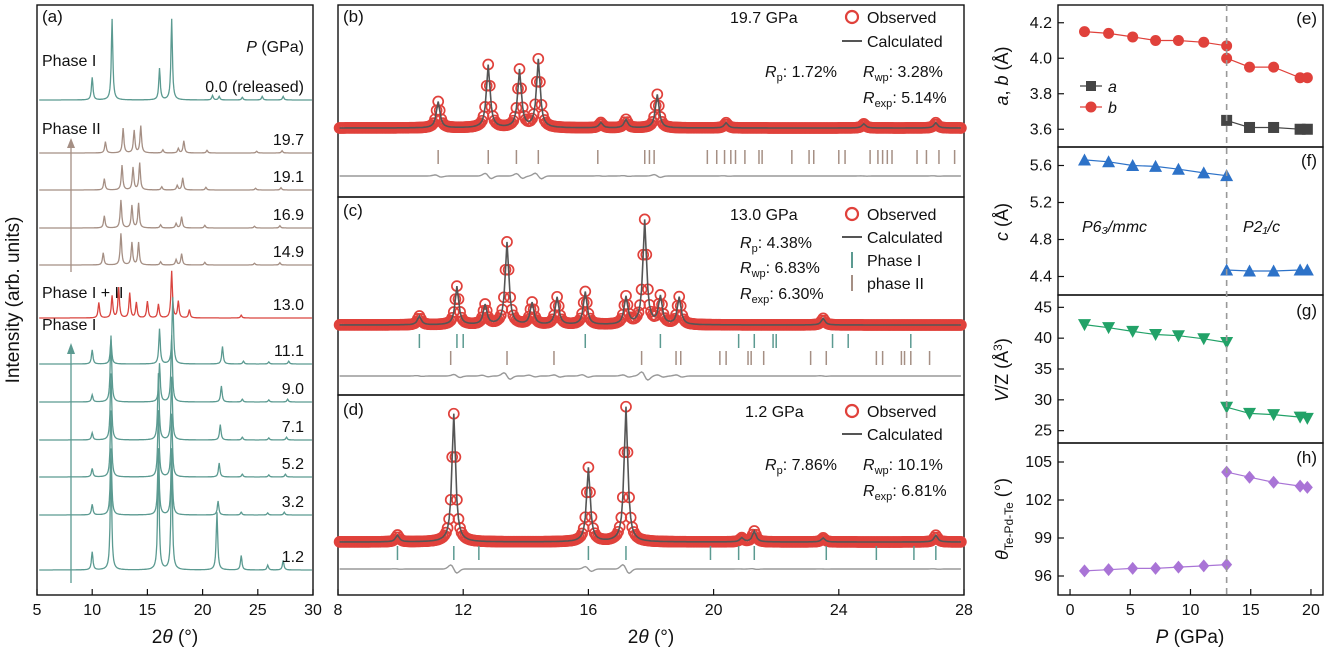 This screenshot has height=661, width=1328. What do you see at coordinates (650, 272) in the screenshot?
I see `calculated-line` at bounding box center [650, 272].